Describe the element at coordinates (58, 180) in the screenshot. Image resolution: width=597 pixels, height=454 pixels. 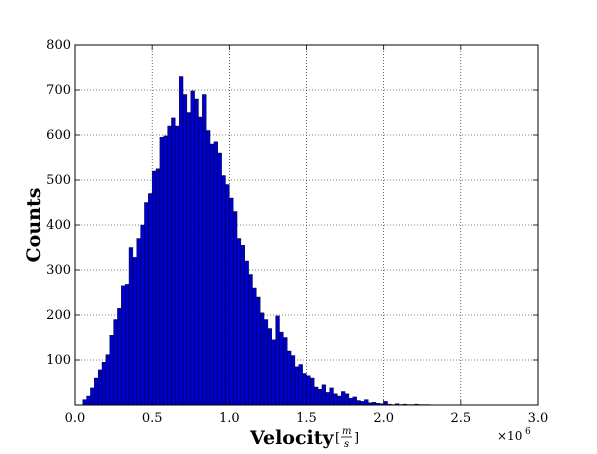
I see `y-tick-label: 500` at that location.